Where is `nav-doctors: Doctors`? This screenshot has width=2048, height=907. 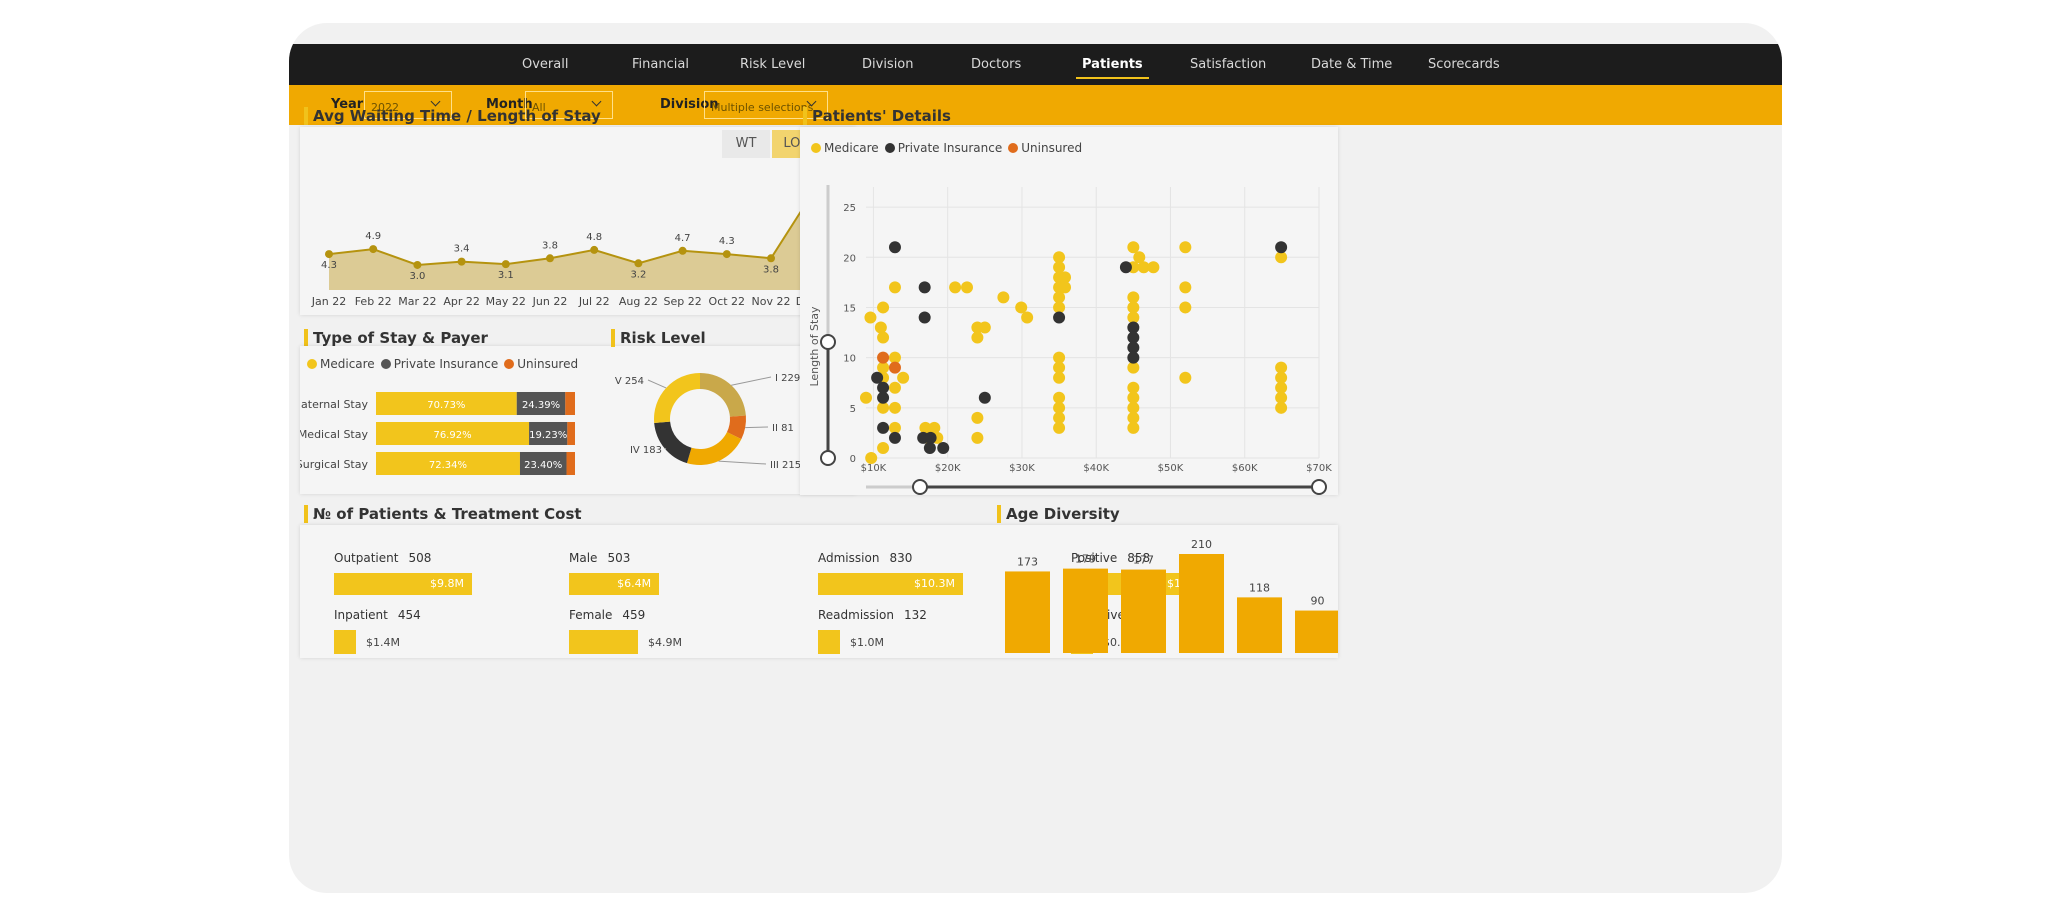 nav-doctors: Doctors is located at coordinates (996, 64).